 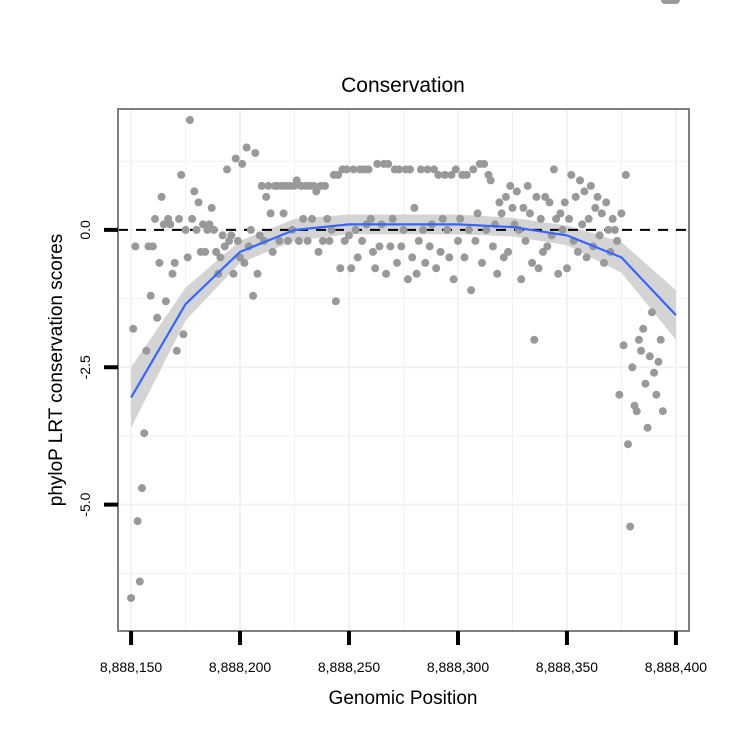 I want to click on x-tick-label: 8,888,350, so click(x=567, y=667).